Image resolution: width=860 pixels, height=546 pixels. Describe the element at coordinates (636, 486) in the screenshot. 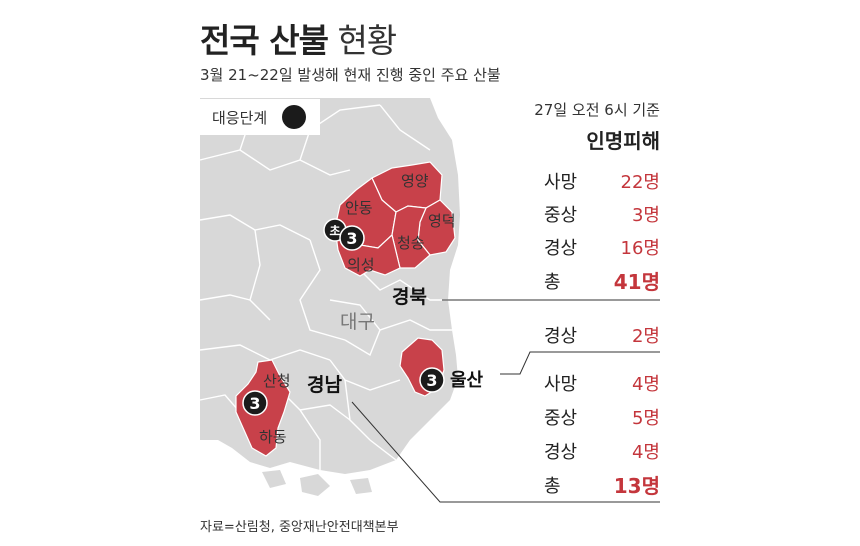

I see `stat-value-total: 13명` at that location.